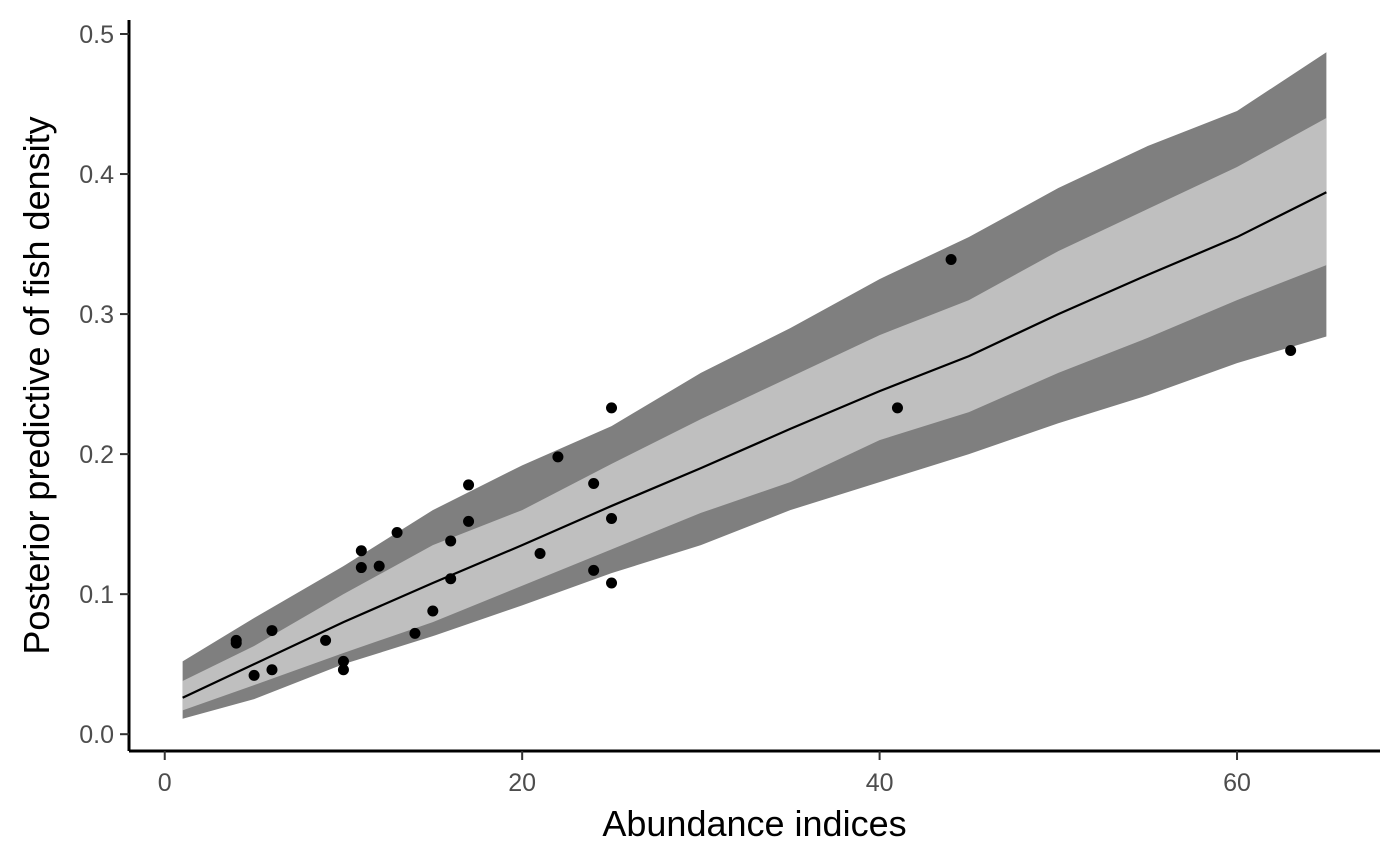 Image resolution: width=1400 pixels, height=865 pixels. Describe the element at coordinates (704, 774) in the screenshot. I see `x-ticks: 0 20 40 60` at that location.